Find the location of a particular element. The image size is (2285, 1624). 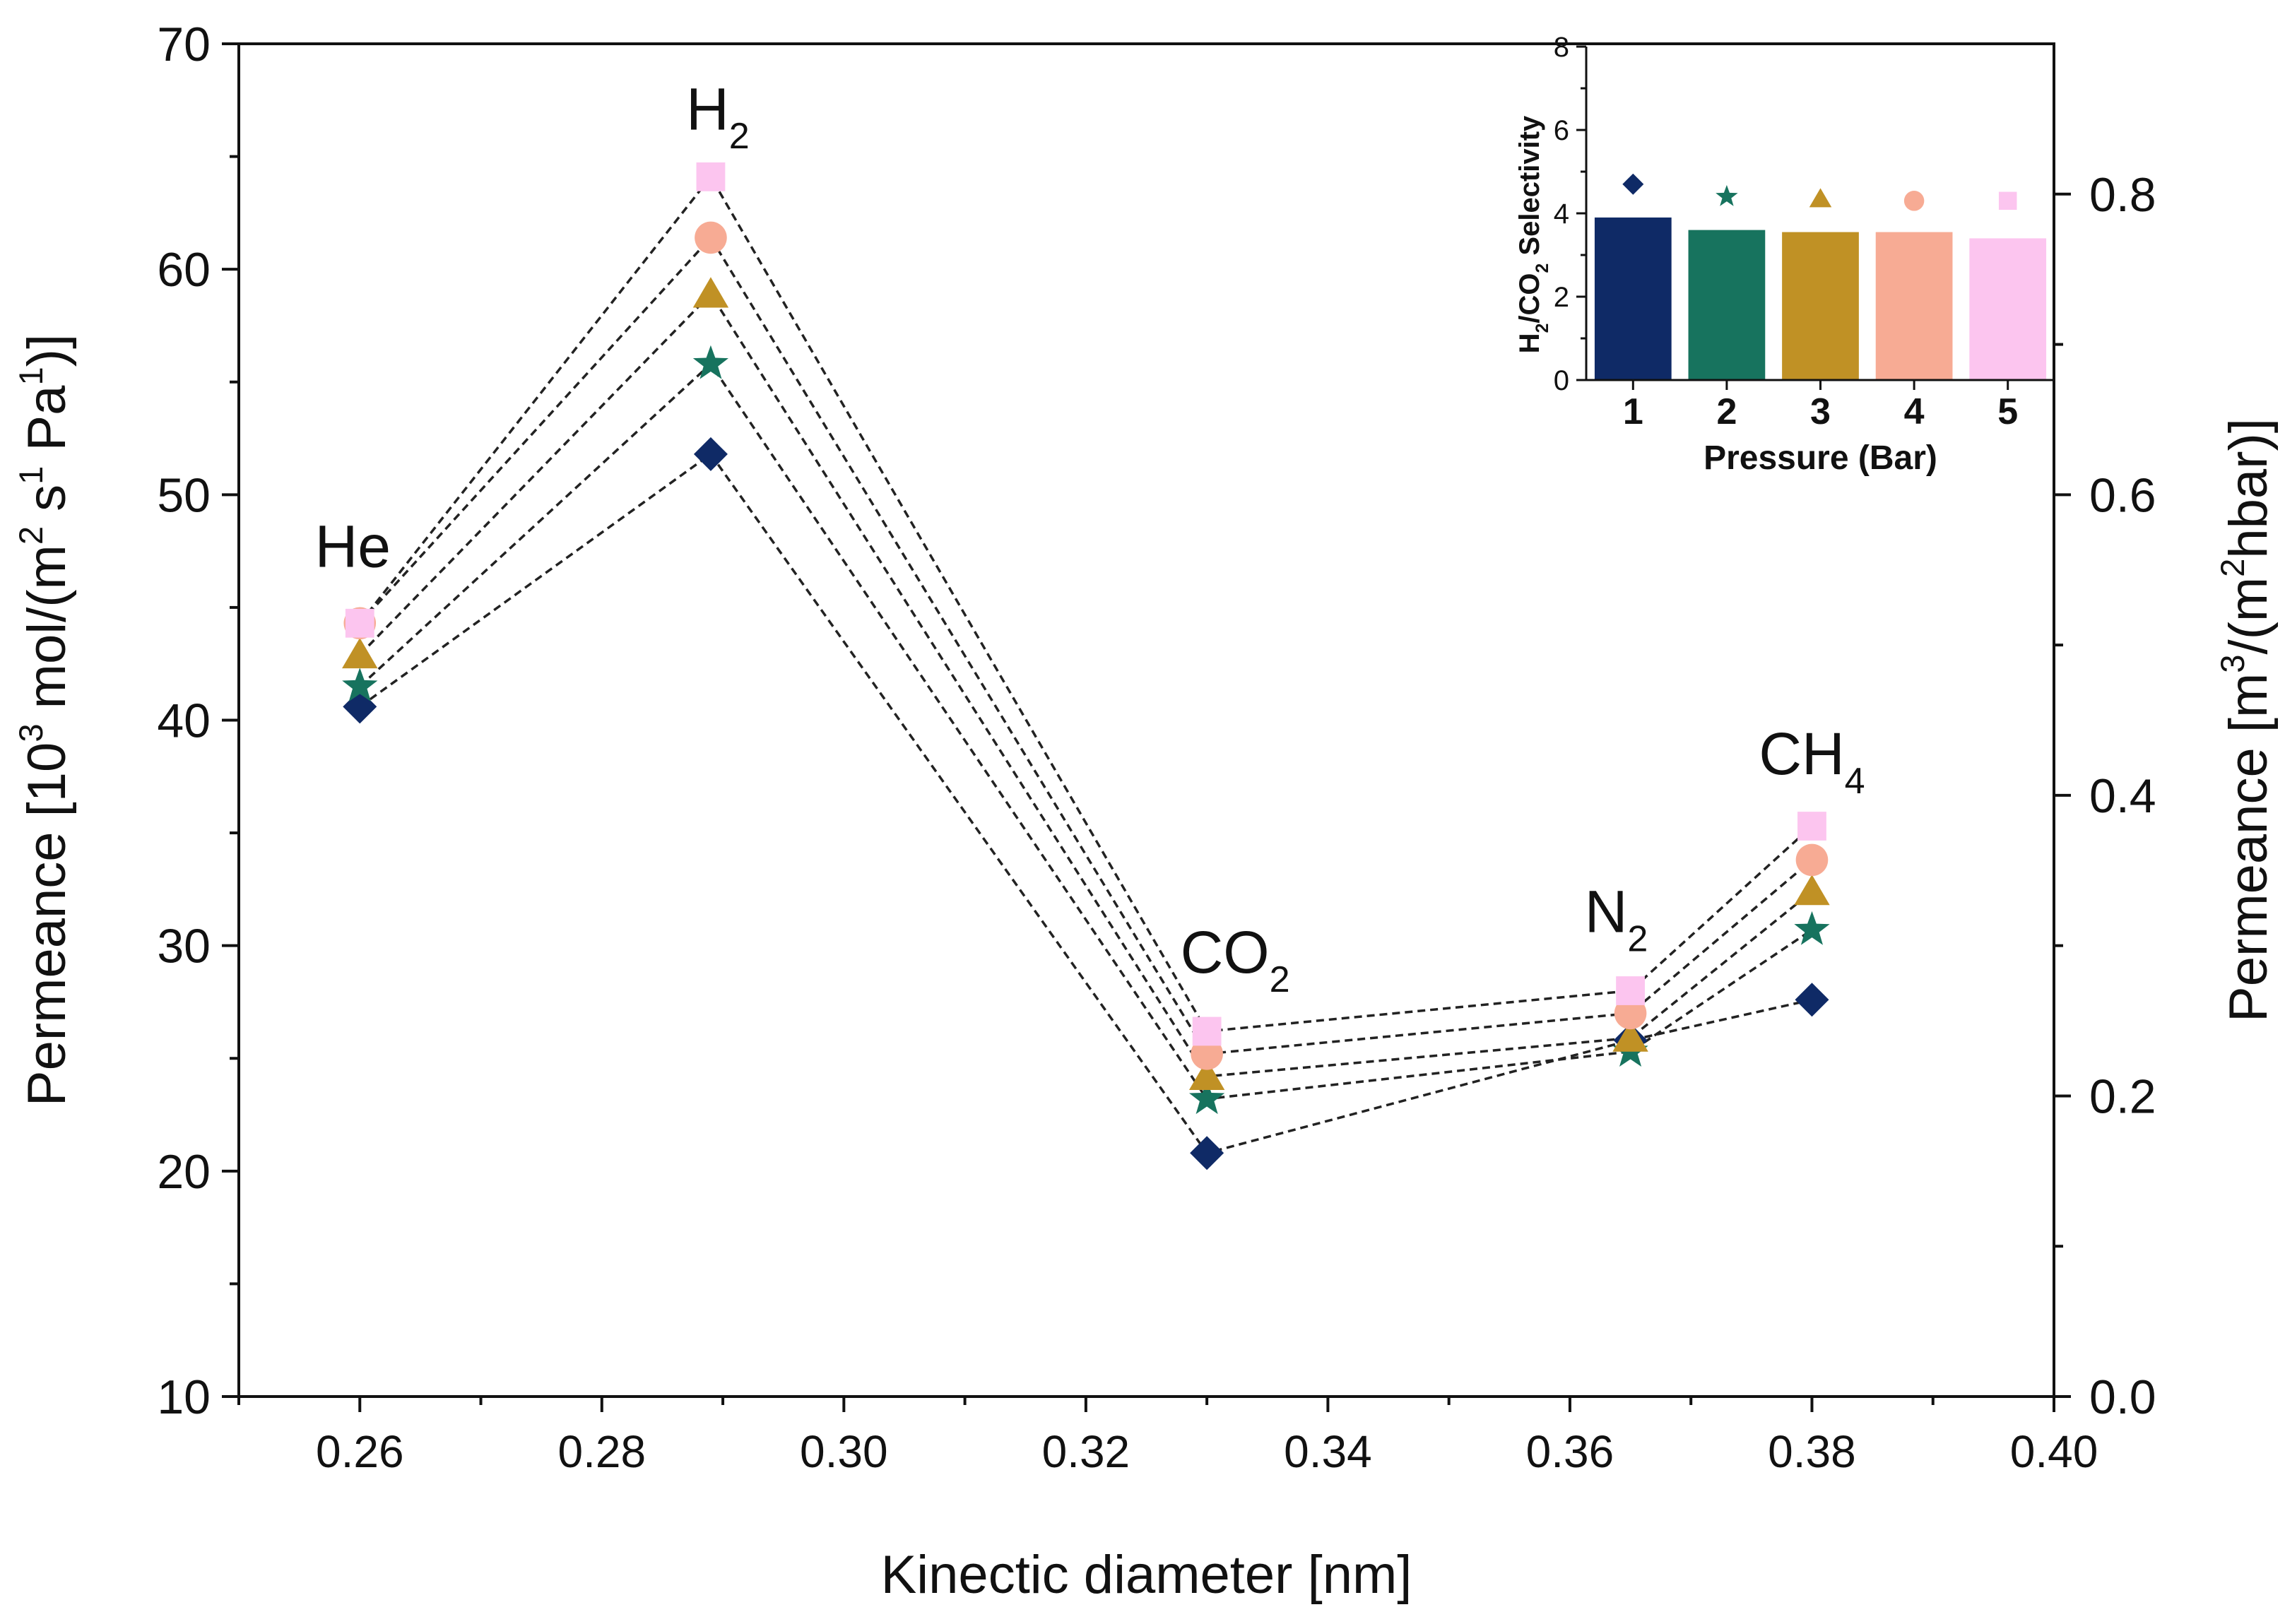

gas-label-part-0: He is located at coordinates (353, 546).